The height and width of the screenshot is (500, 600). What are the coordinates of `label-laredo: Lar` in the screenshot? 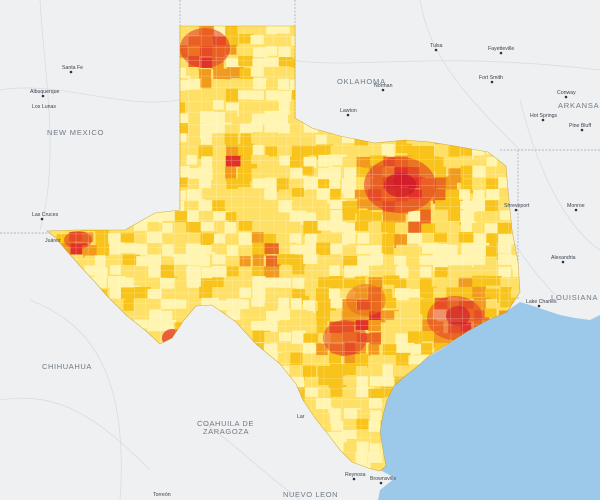 It's located at (301, 417).